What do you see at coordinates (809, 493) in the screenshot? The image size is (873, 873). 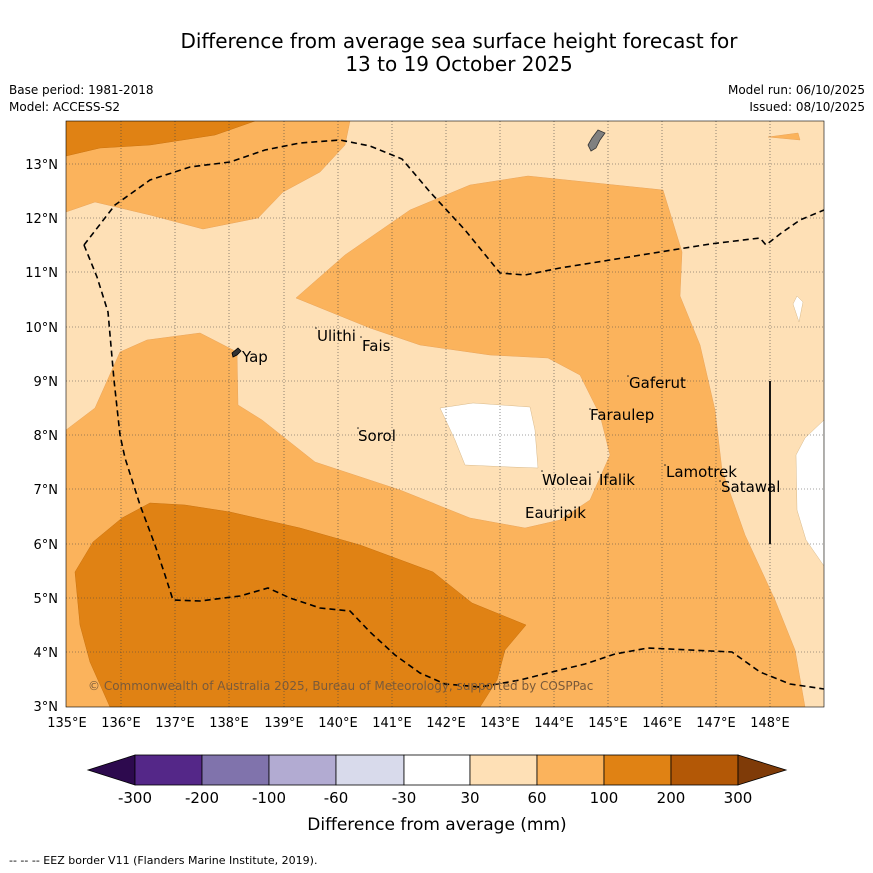 I see `band-below-30-east` at bounding box center [809, 493].